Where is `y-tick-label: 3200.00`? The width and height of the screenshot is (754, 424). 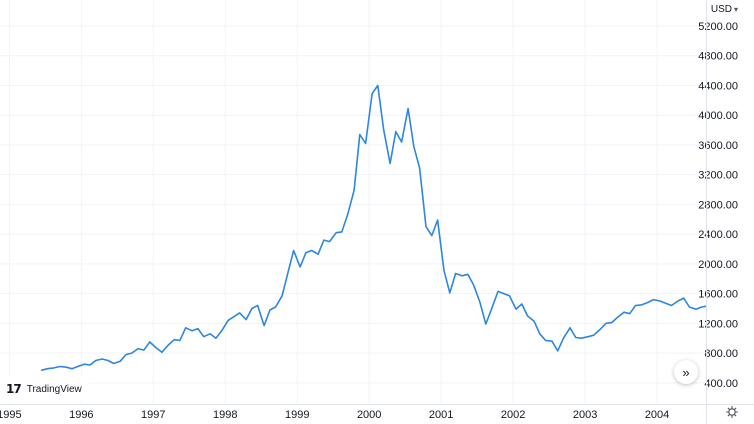 y-tick-label: 3200.00 is located at coordinates (718, 176).